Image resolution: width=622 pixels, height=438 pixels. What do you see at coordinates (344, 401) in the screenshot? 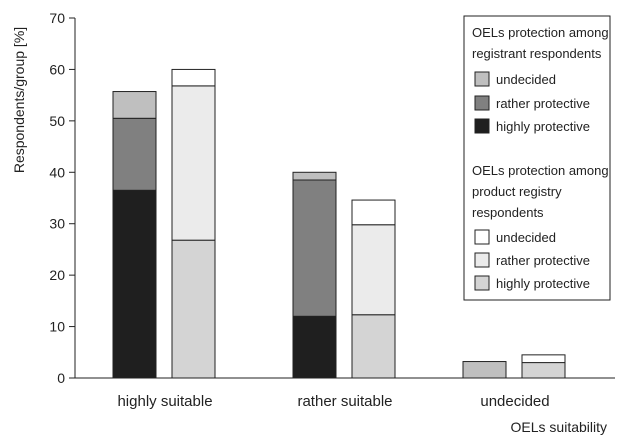
I see `x-category-label: rather suitable` at bounding box center [344, 401].